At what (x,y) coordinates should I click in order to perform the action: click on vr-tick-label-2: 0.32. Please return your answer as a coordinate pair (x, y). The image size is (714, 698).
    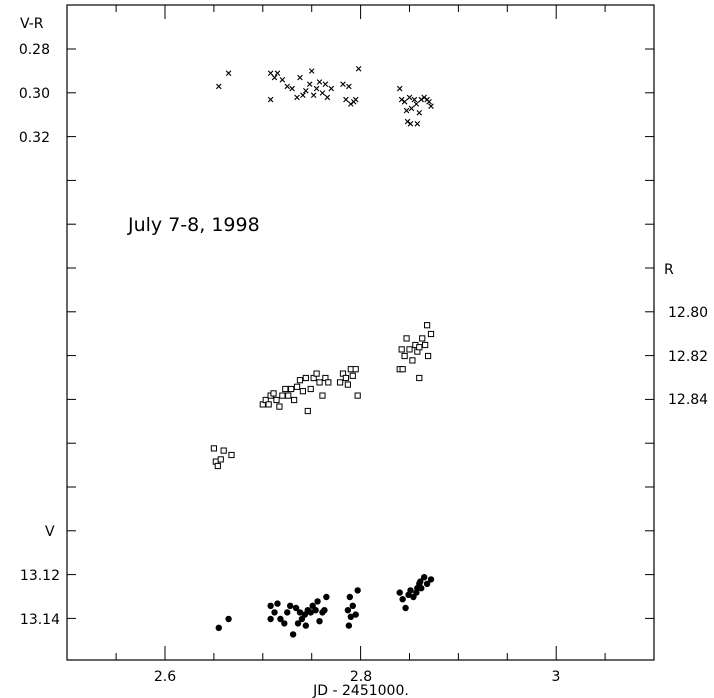
    Looking at the image, I should click on (34, 138).